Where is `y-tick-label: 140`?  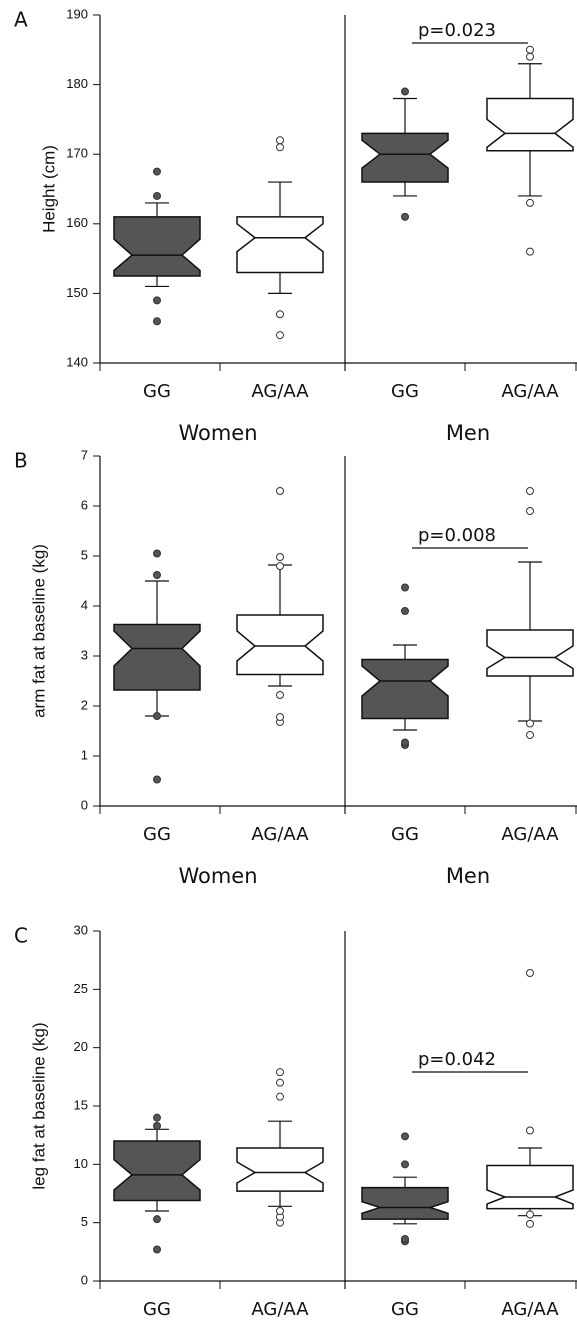
y-tick-label: 140 is located at coordinates (77, 361).